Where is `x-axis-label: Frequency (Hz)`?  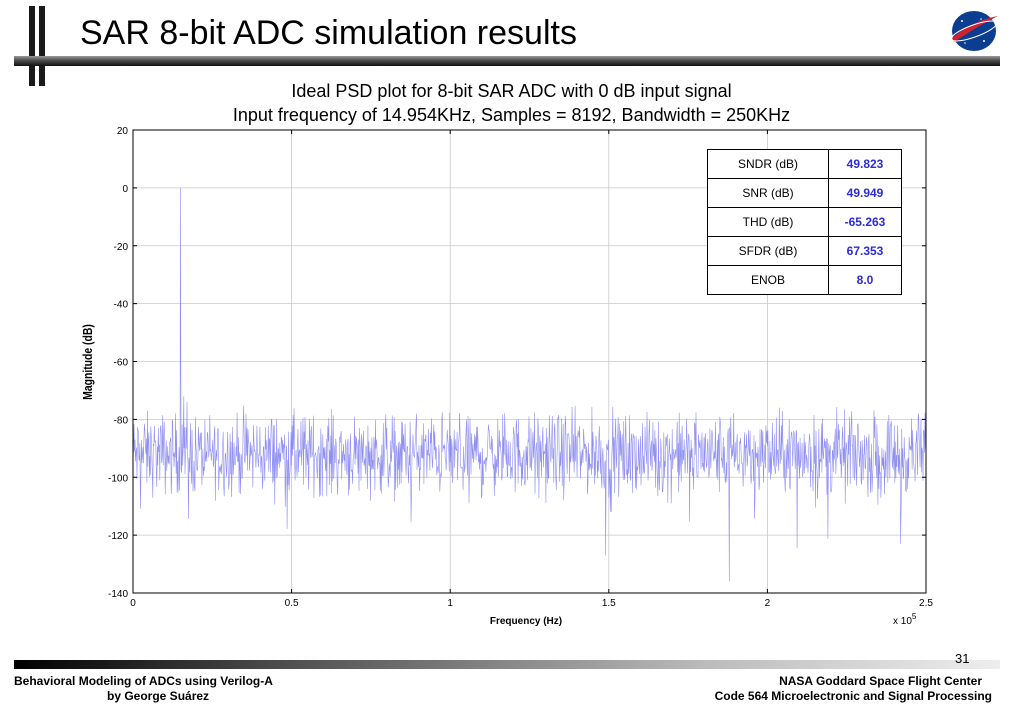
x-axis-label: Frequency (Hz) is located at coordinates (526, 621).